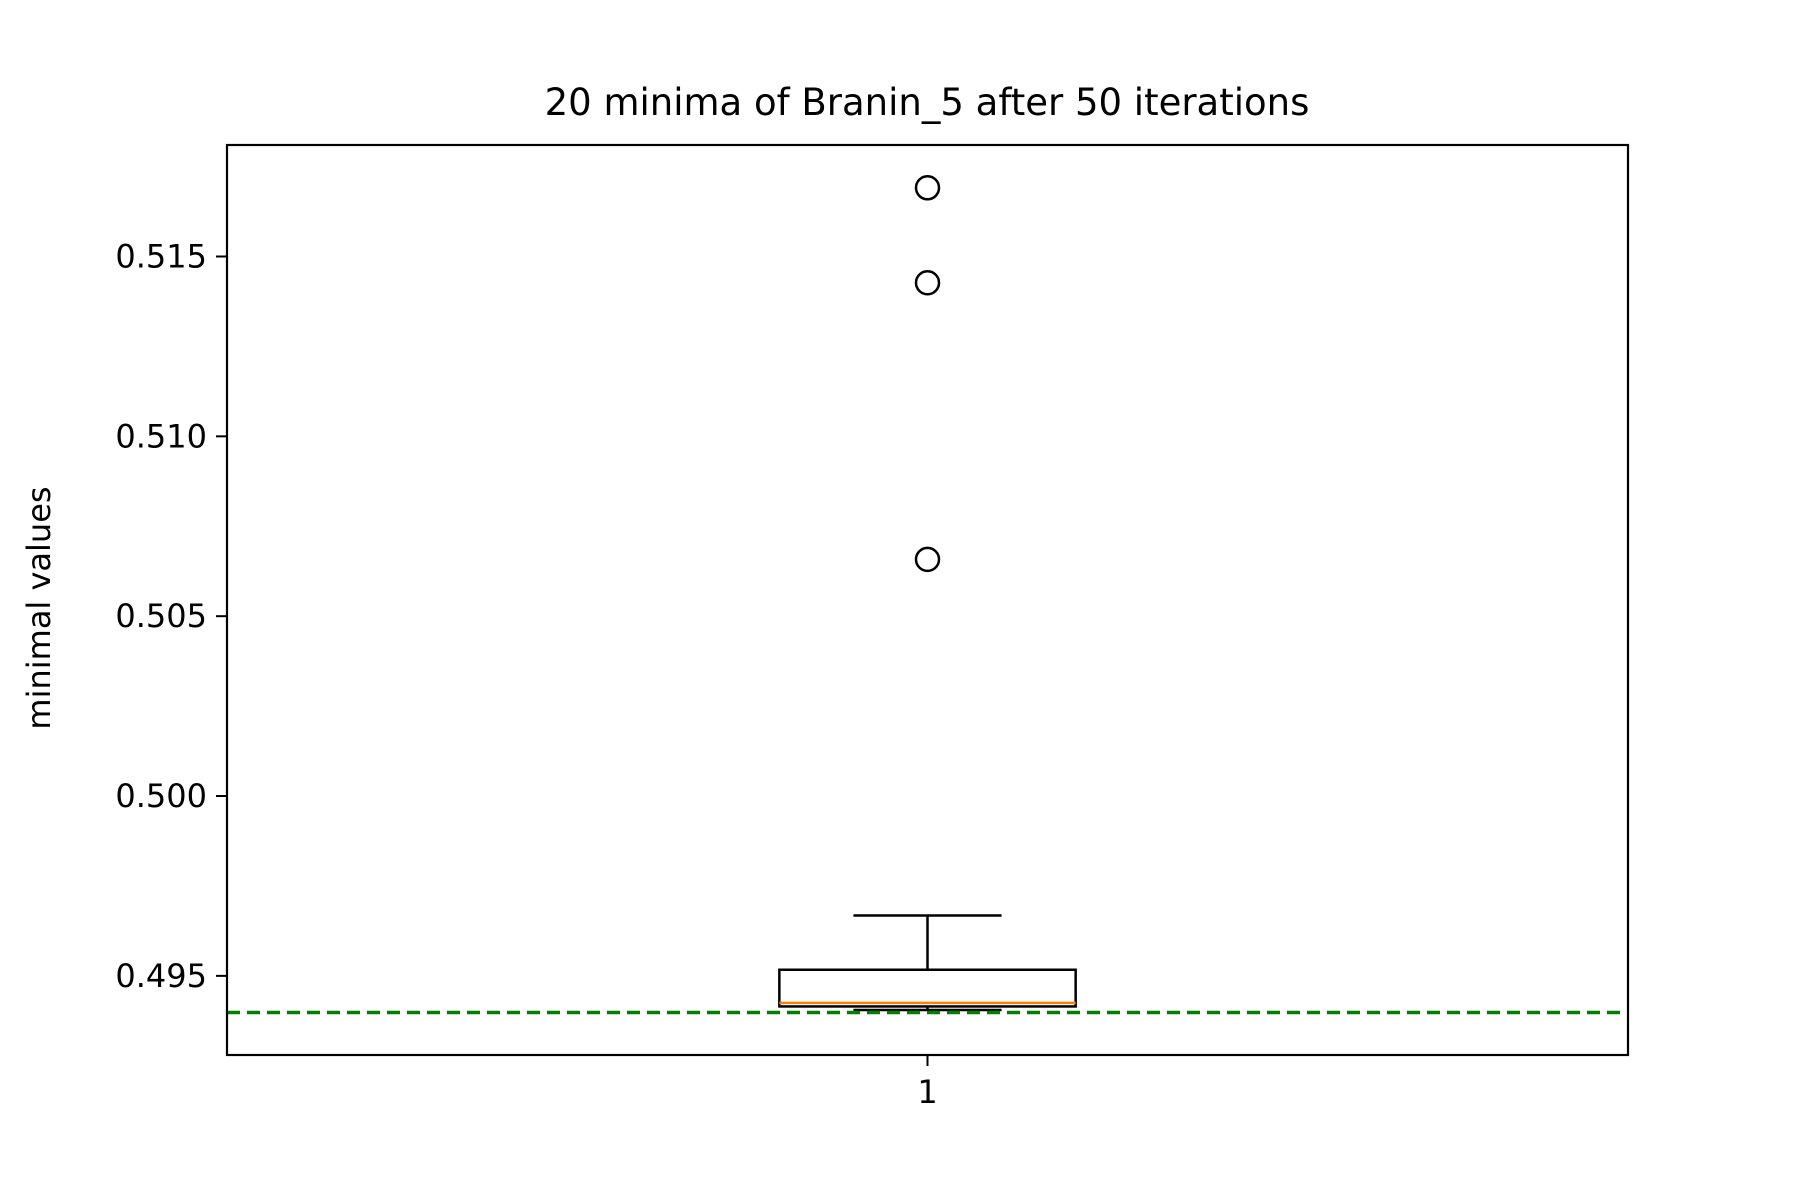 This screenshot has height=1200, width=1800. What do you see at coordinates (927, 1092) in the screenshot?
I see `x-tick-label: 1` at bounding box center [927, 1092].